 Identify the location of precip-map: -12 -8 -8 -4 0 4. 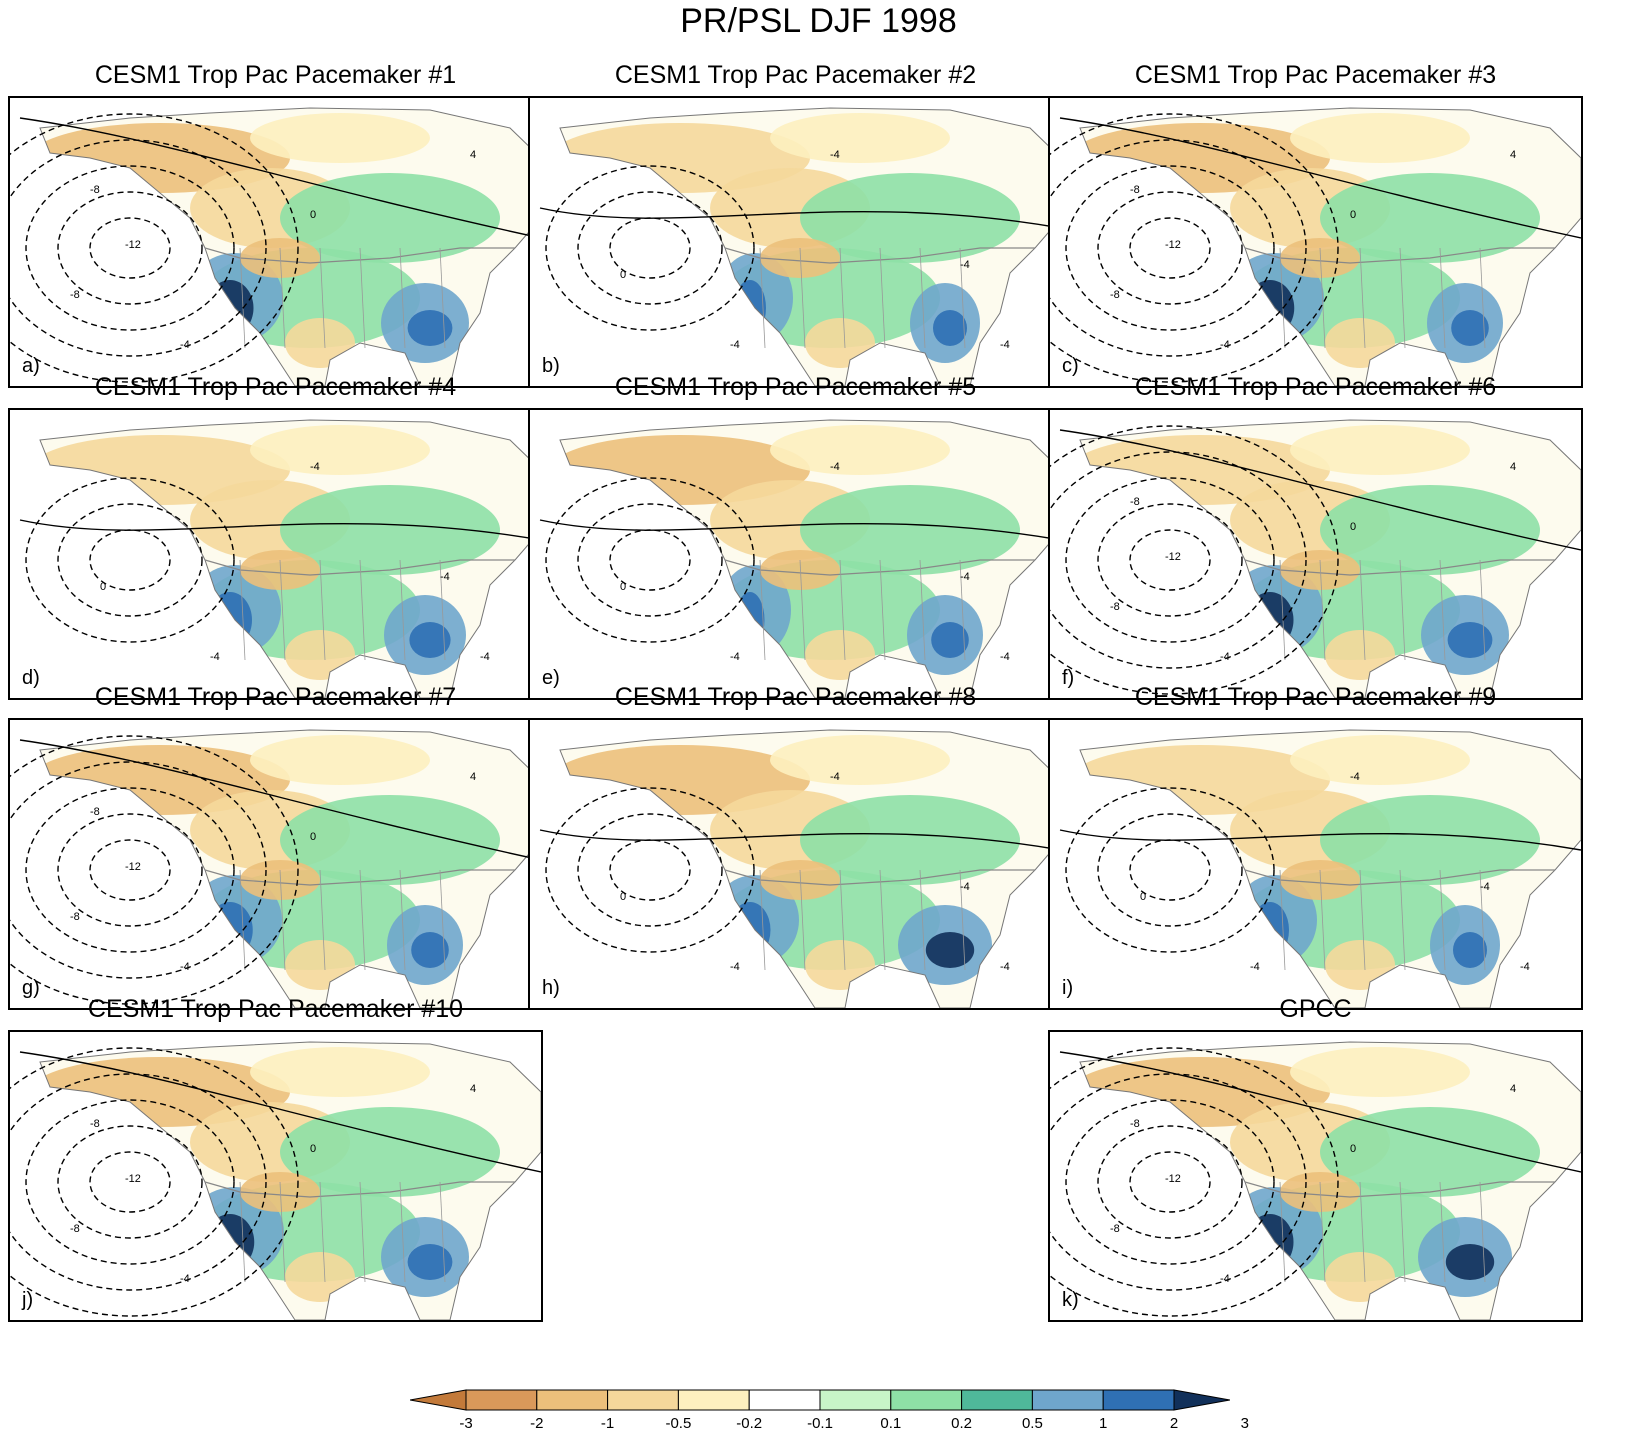
(1315, 1180).